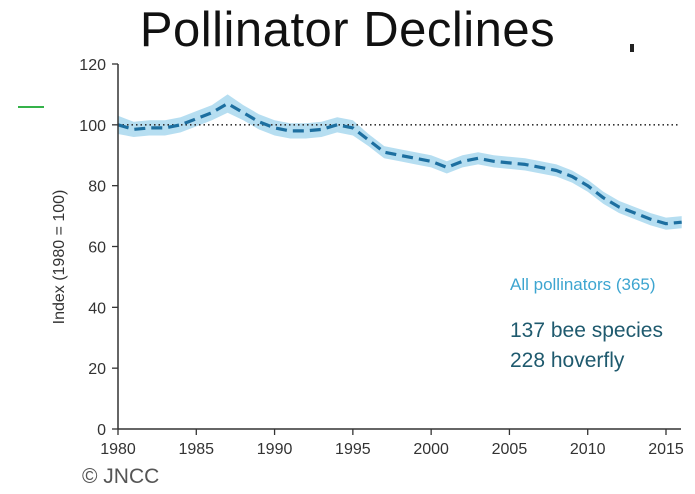 This screenshot has height=494, width=695. What do you see at coordinates (118, 449) in the screenshot?
I see `x-tick-label: 1980` at bounding box center [118, 449].